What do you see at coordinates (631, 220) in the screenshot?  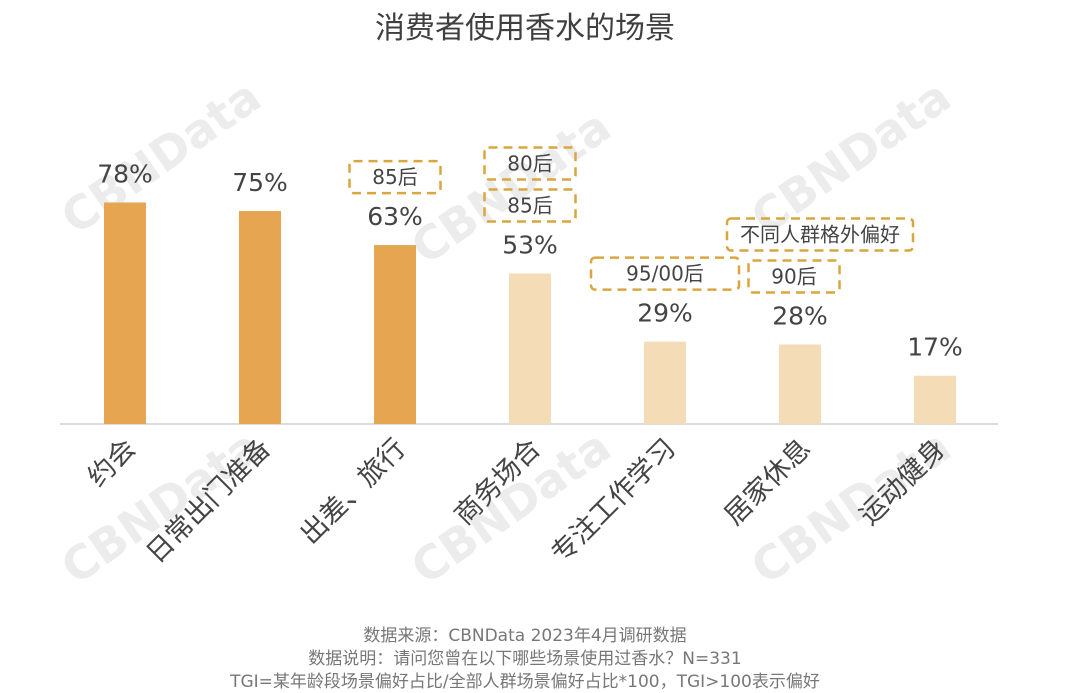 I see `tags-layer: 85后 85后 80后 95/00后 90后 不同人群格外偏好` at bounding box center [631, 220].